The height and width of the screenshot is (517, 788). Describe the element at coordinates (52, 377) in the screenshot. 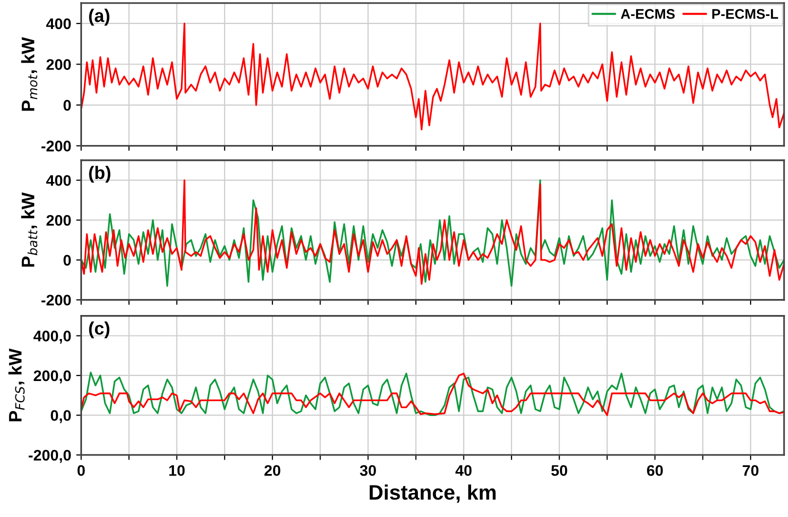

I see `y-tick-label: 200,0` at that location.